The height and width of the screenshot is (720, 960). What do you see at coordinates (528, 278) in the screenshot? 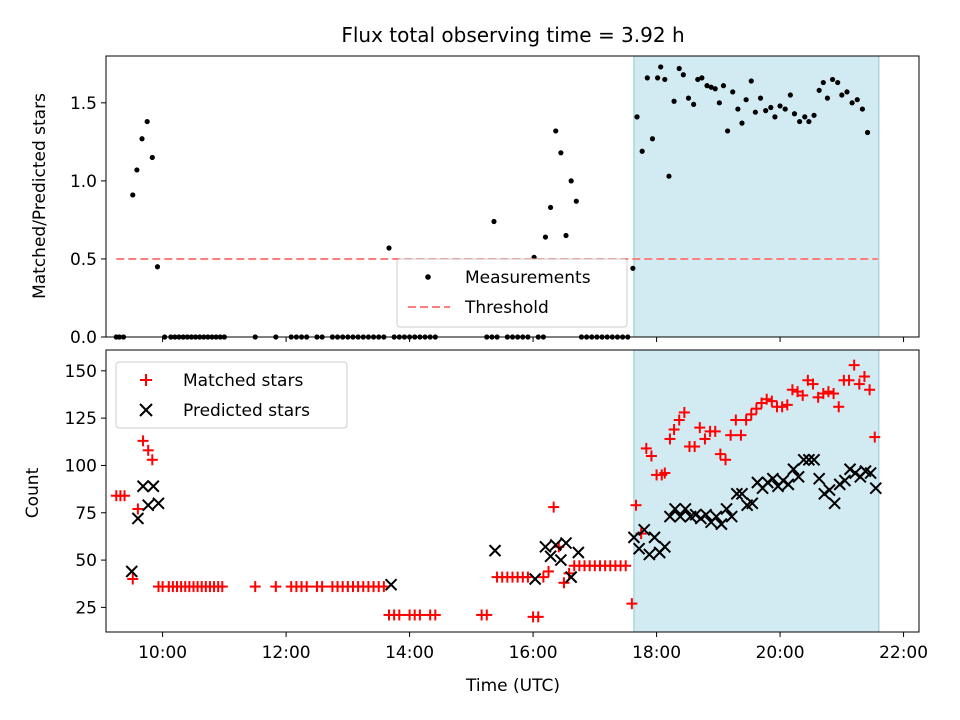
I see `legend-measurements-label: Measurements` at bounding box center [528, 278].